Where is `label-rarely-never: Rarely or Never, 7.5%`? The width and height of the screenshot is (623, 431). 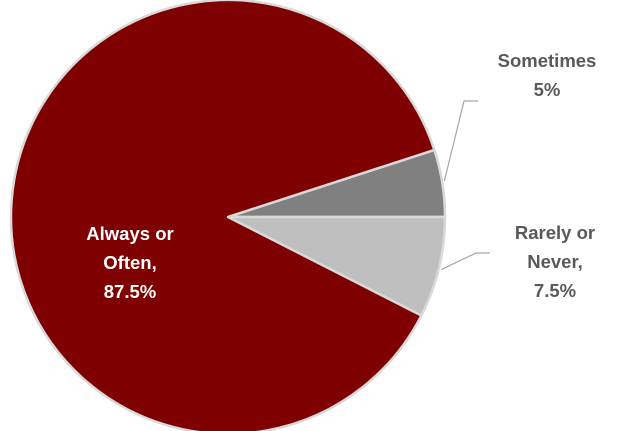 label-rarely-never: Rarely or Never, 7.5% is located at coordinates (555, 261).